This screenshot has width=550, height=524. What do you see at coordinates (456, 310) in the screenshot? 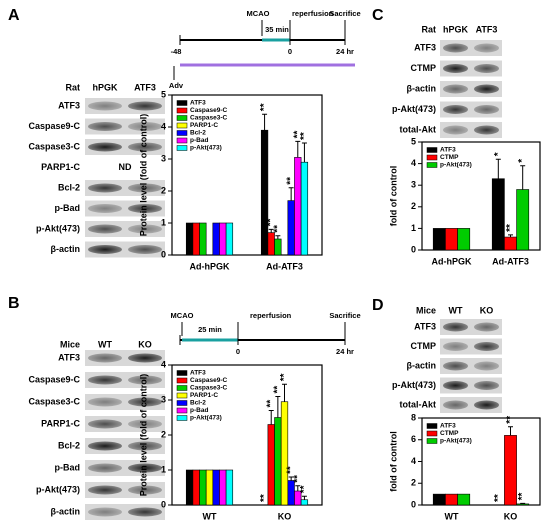
I see `lane-label: WT` at bounding box center [456, 310].